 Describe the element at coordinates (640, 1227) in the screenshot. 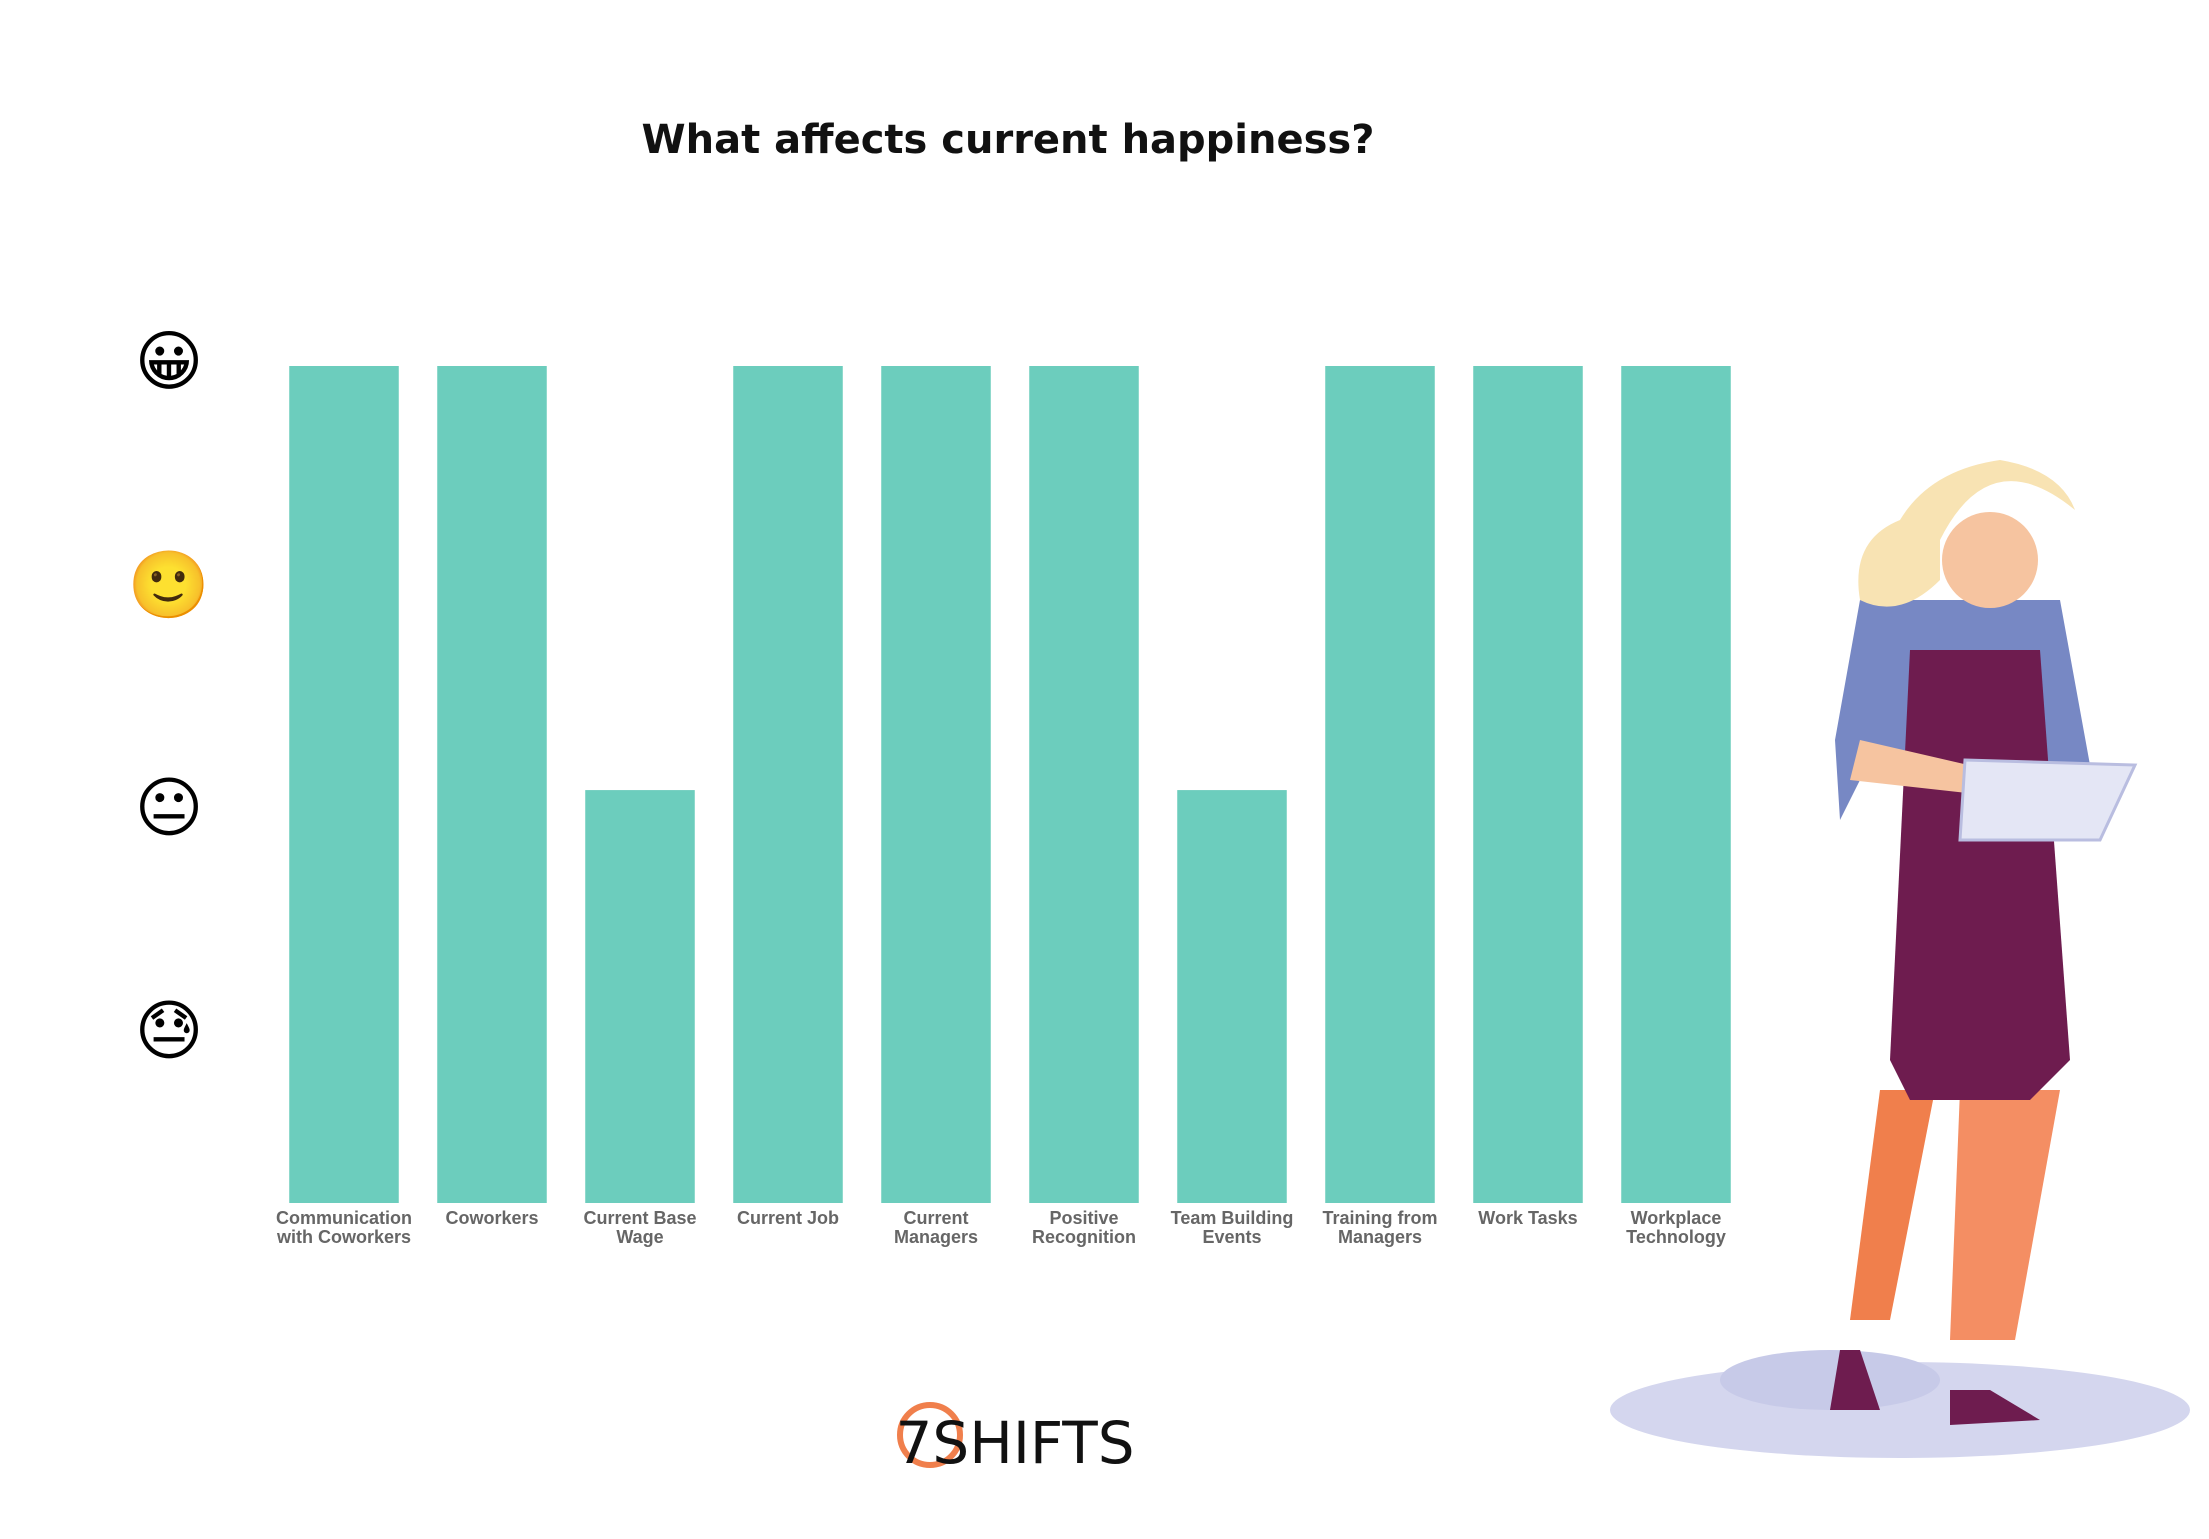

I see `x-tick-label: Current Base Wage` at that location.